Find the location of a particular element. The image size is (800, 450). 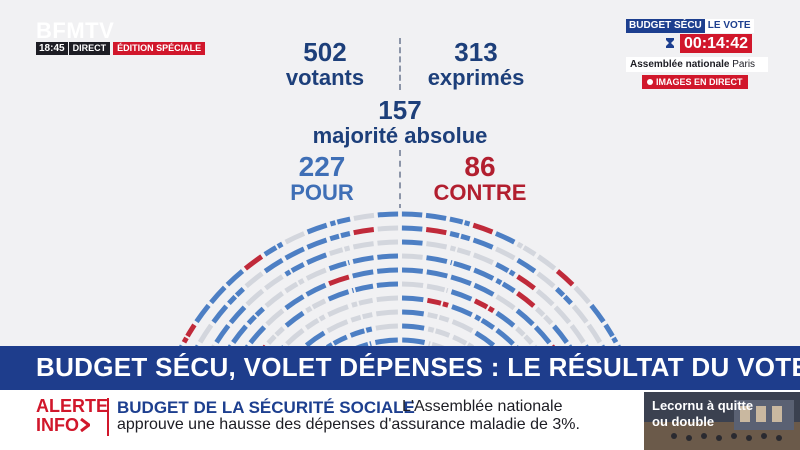

alerte-info-label: ALERTE INFO is located at coordinates (72, 416).